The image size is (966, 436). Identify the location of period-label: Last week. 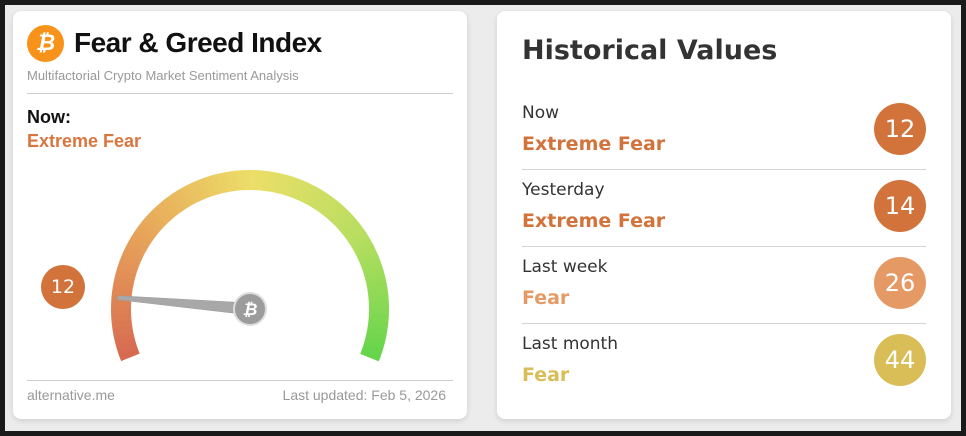
(565, 267).